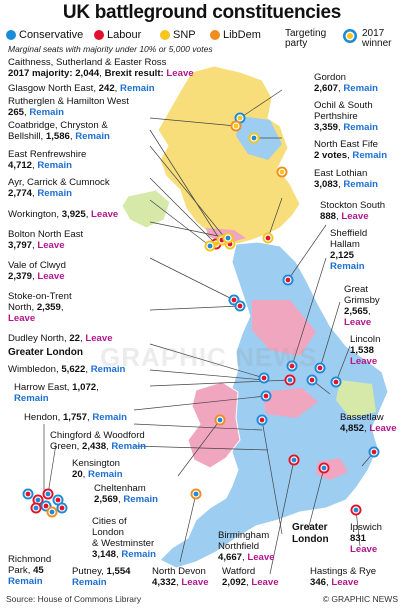 This screenshot has height=608, width=404. Describe the element at coordinates (20, 193) in the screenshot. I see `ayr-majority: 2,774` at that location.